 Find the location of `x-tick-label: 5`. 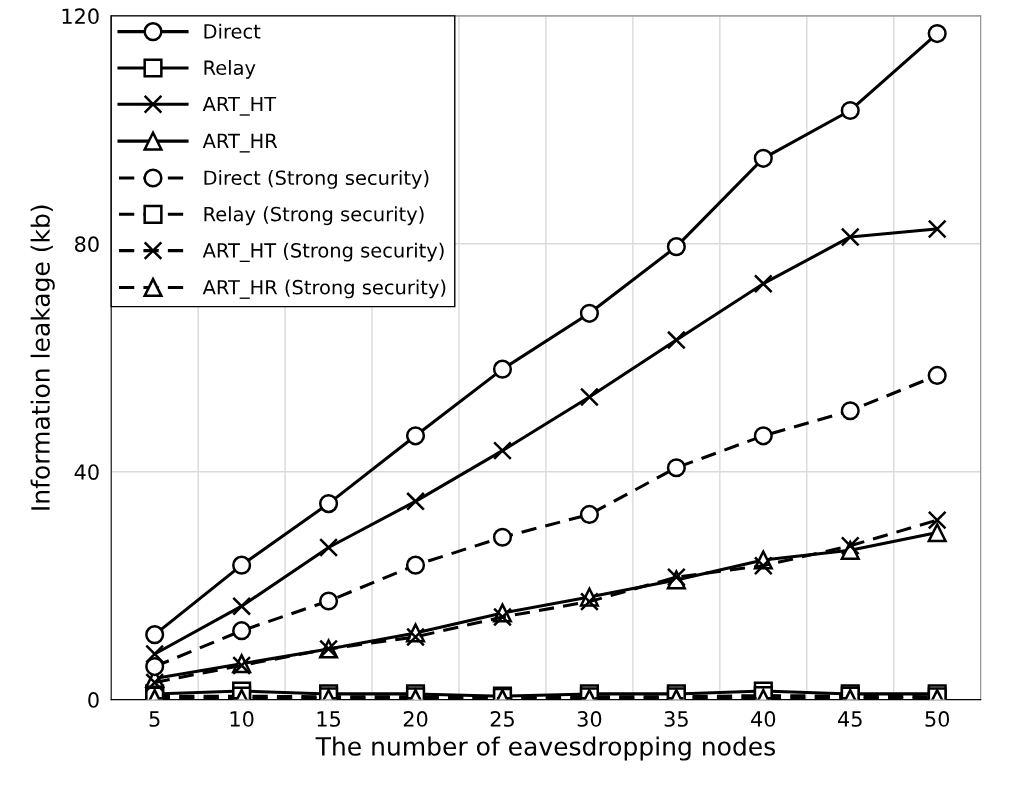

x-tick-label: 5 is located at coordinates (154, 719).